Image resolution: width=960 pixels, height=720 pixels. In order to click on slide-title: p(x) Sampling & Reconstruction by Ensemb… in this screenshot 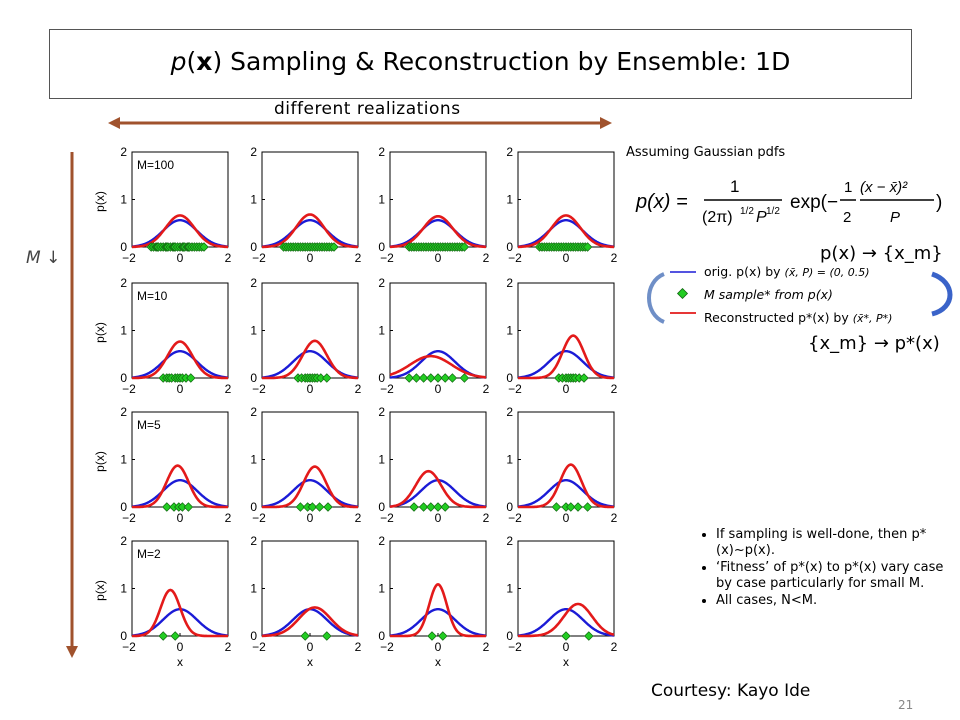, I will do `click(480, 61)`.